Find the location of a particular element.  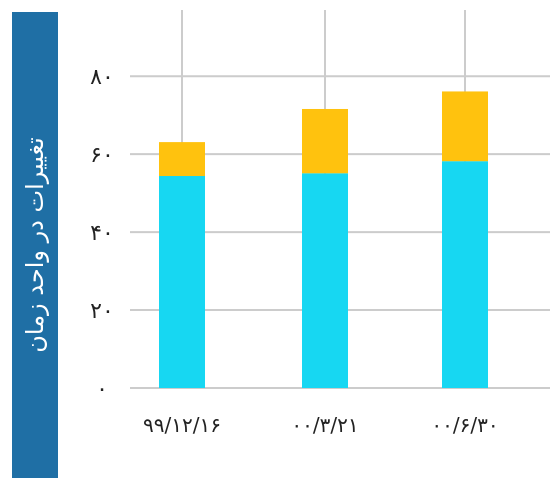

x-tick-label-2: ۰۰/۶/۳۰ is located at coordinates (464, 425).